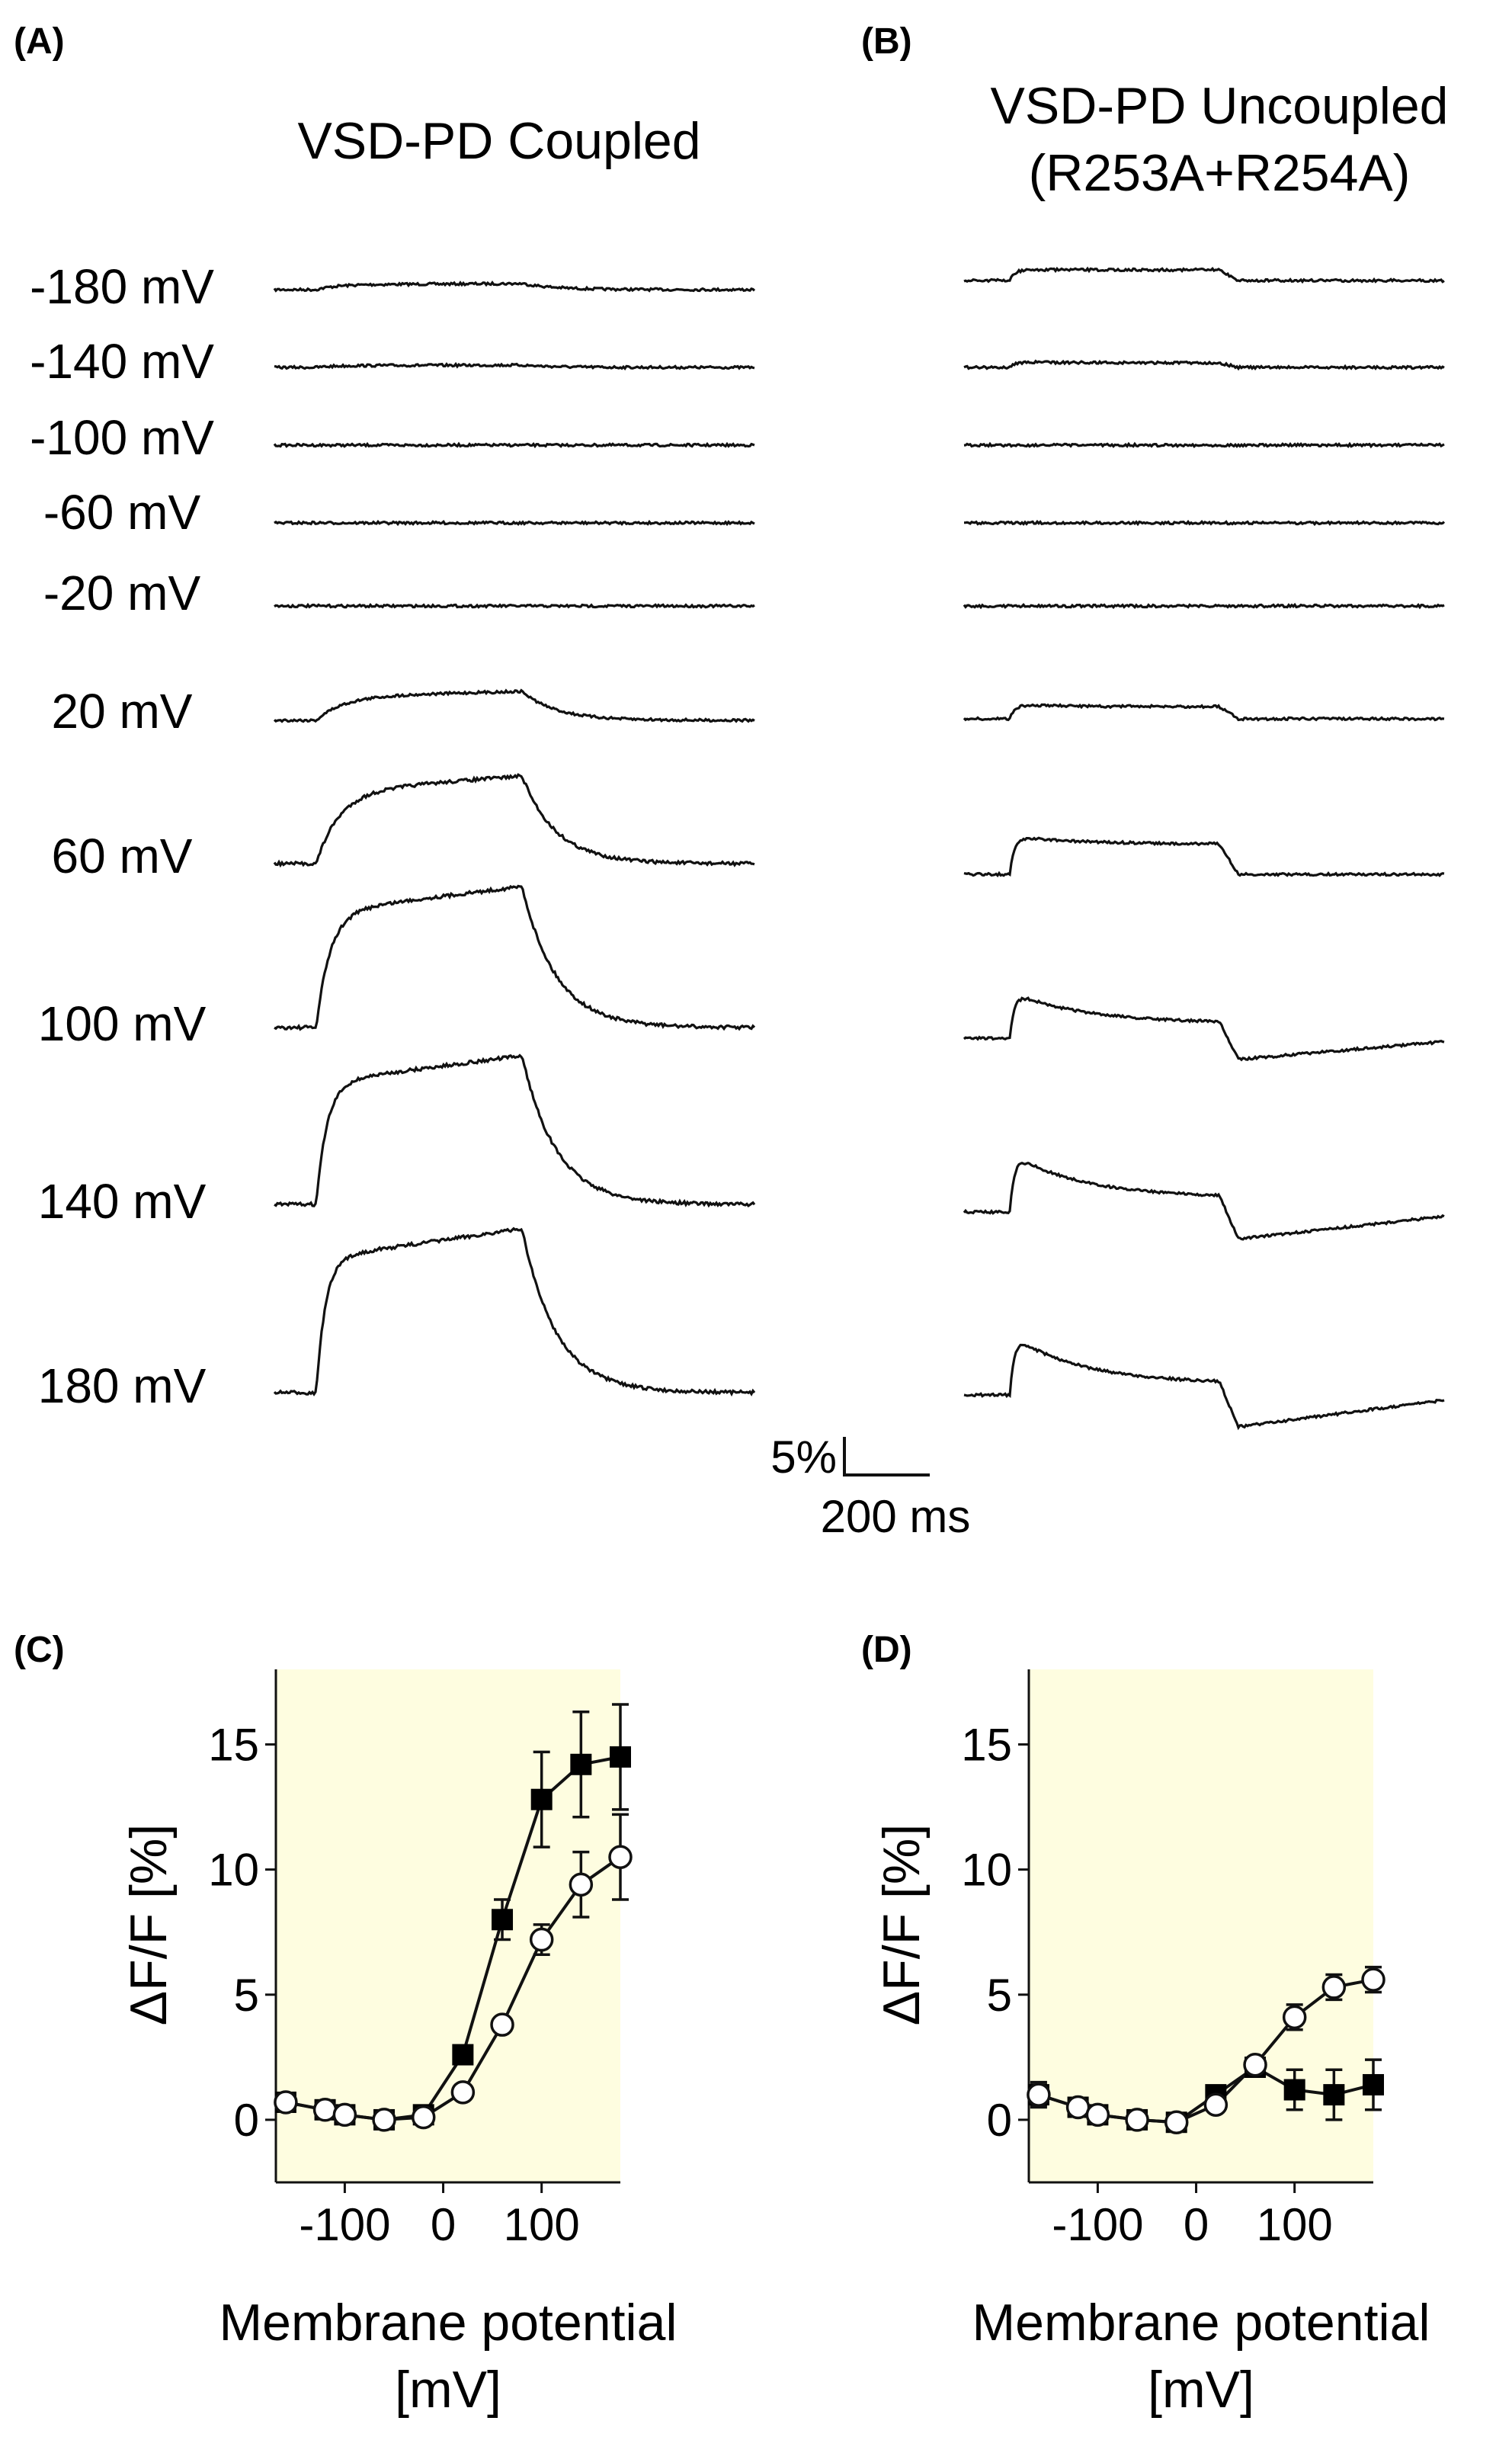  Describe the element at coordinates (995, 1932) in the screenshot. I see `plot-d-y-ticks: 0 5 10 15` at that location.